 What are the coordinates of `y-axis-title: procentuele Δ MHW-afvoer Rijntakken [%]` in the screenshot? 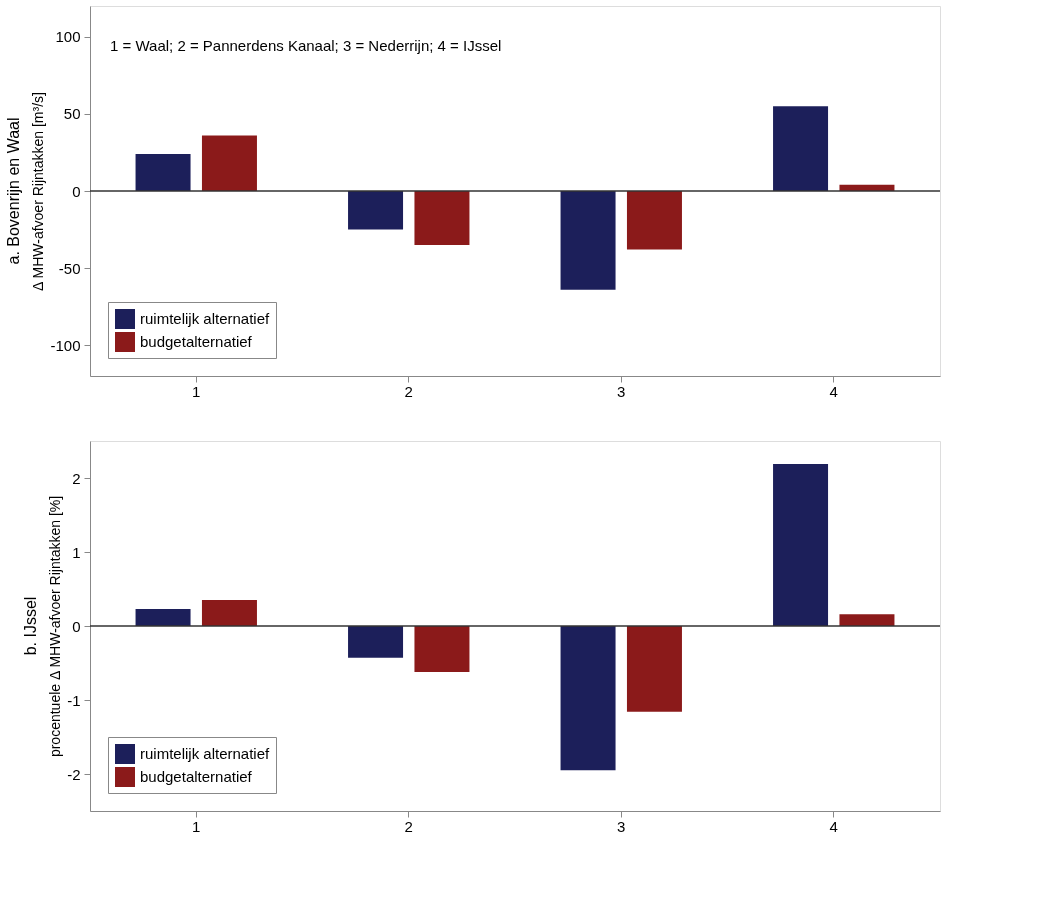 It's located at (55, 626).